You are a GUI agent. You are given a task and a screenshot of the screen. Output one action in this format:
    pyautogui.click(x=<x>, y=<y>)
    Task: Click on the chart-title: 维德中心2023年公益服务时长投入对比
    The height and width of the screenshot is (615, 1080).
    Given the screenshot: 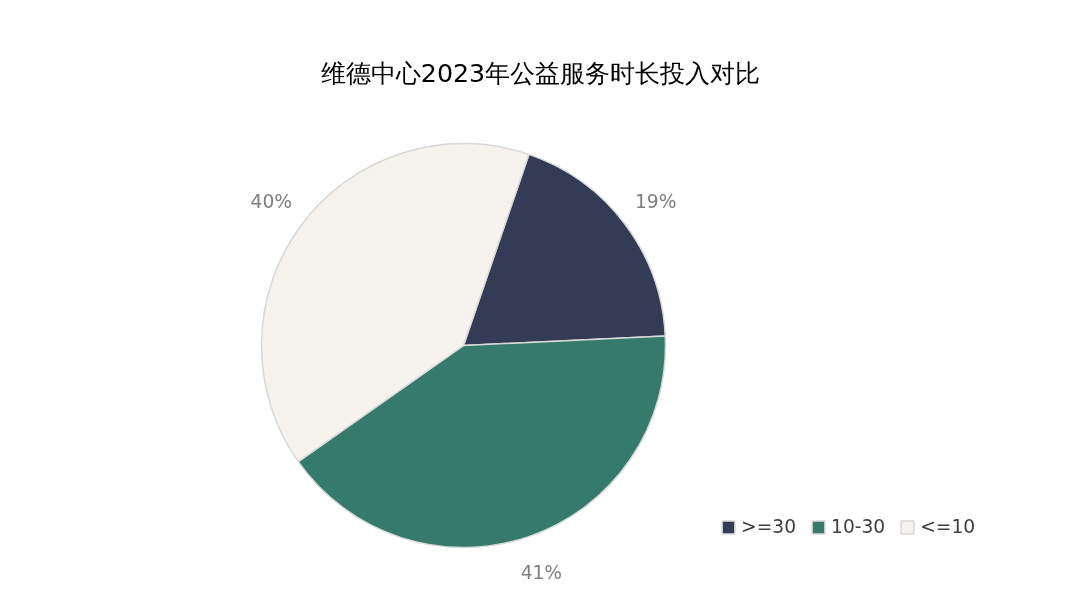 What is the action you would take?
    pyautogui.click(x=540, y=72)
    